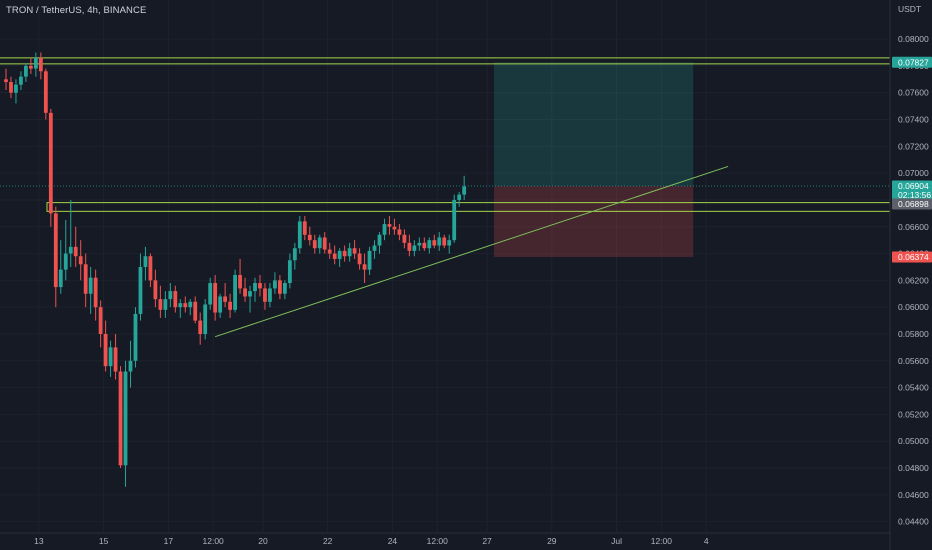 The height and width of the screenshot is (550, 932). What do you see at coordinates (706, 541) in the screenshot?
I see `time-tick-label: 4` at bounding box center [706, 541].